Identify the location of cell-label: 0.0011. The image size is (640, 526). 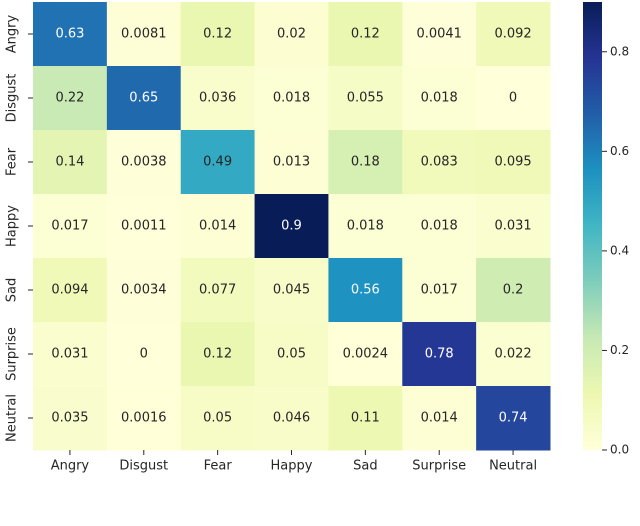
(144, 226).